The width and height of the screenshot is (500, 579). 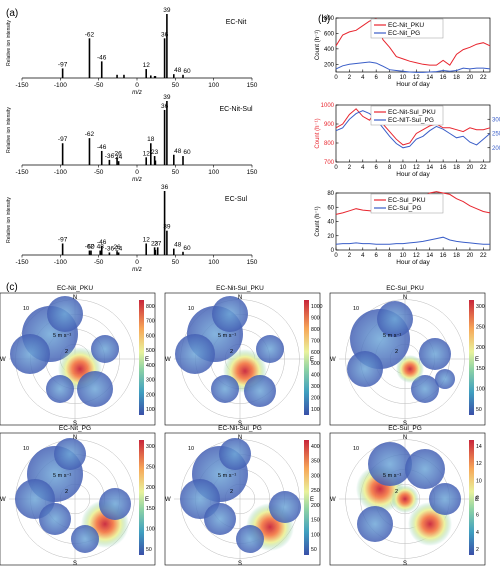 I want to click on x-tick-label: 12, so click(x=416, y=256).